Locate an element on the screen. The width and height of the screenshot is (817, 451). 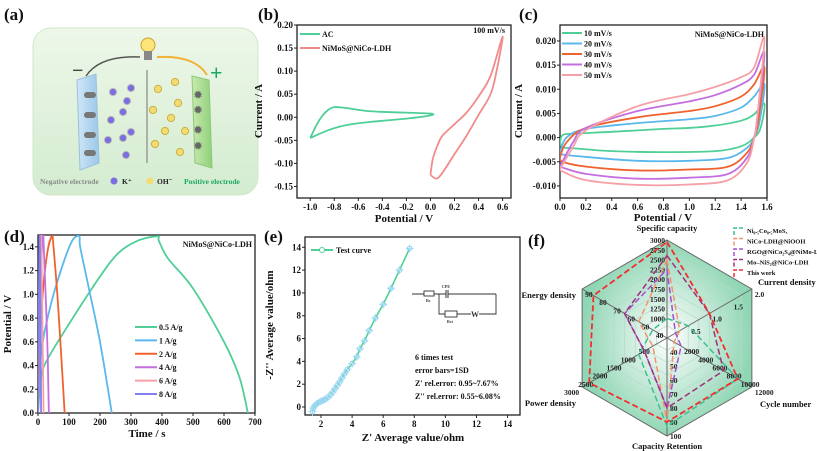
x-tick-label: 12 is located at coordinates (477, 424).